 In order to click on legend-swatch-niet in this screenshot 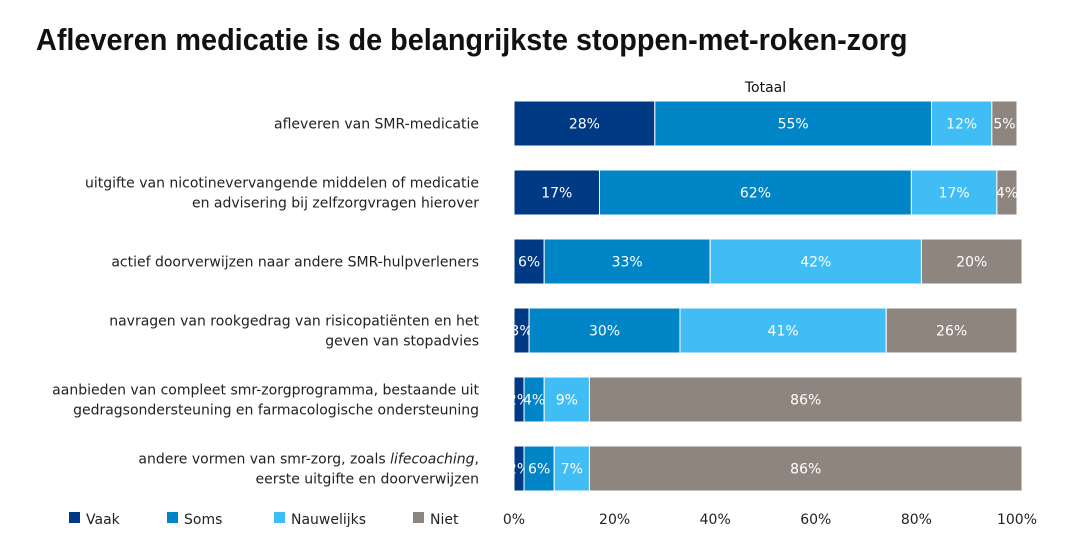, I will do `click(418, 517)`.